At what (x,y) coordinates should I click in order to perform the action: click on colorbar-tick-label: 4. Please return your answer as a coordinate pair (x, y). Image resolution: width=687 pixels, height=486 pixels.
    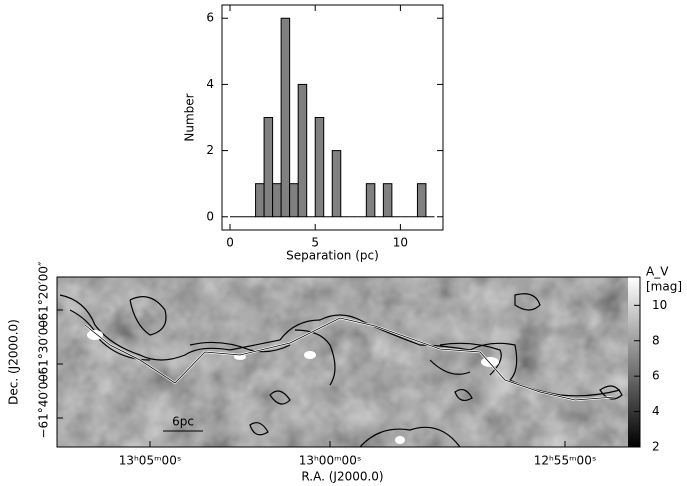
    Looking at the image, I should click on (656, 411).